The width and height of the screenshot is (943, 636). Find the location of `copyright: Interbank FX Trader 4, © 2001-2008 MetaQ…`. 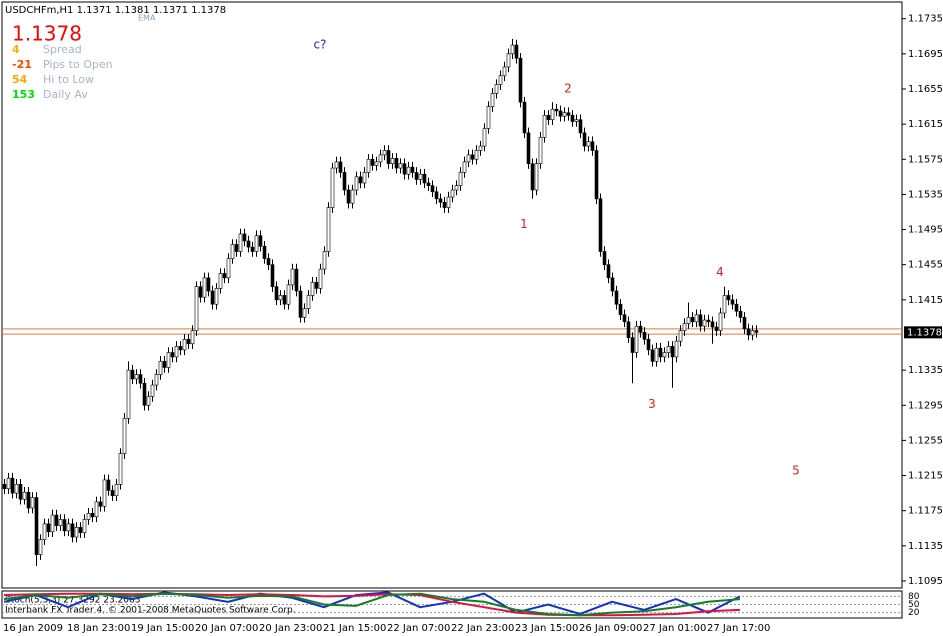

copyright: Interbank FX Trader 4, © 2001-2008 MetaQ… is located at coordinates (150, 611).